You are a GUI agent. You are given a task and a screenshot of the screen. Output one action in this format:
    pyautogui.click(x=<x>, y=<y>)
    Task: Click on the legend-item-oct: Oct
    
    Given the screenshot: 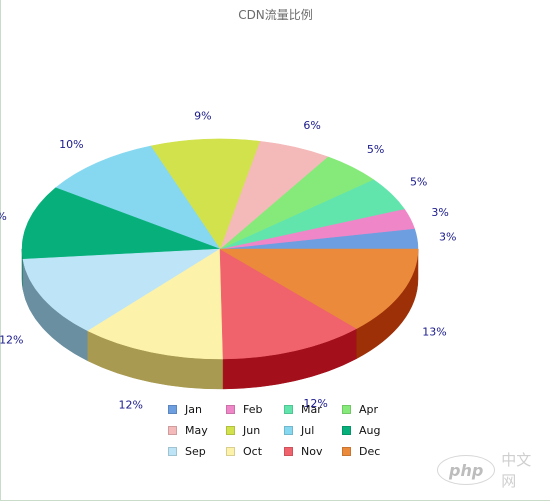 What is the action you would take?
    pyautogui.click(x=253, y=451)
    